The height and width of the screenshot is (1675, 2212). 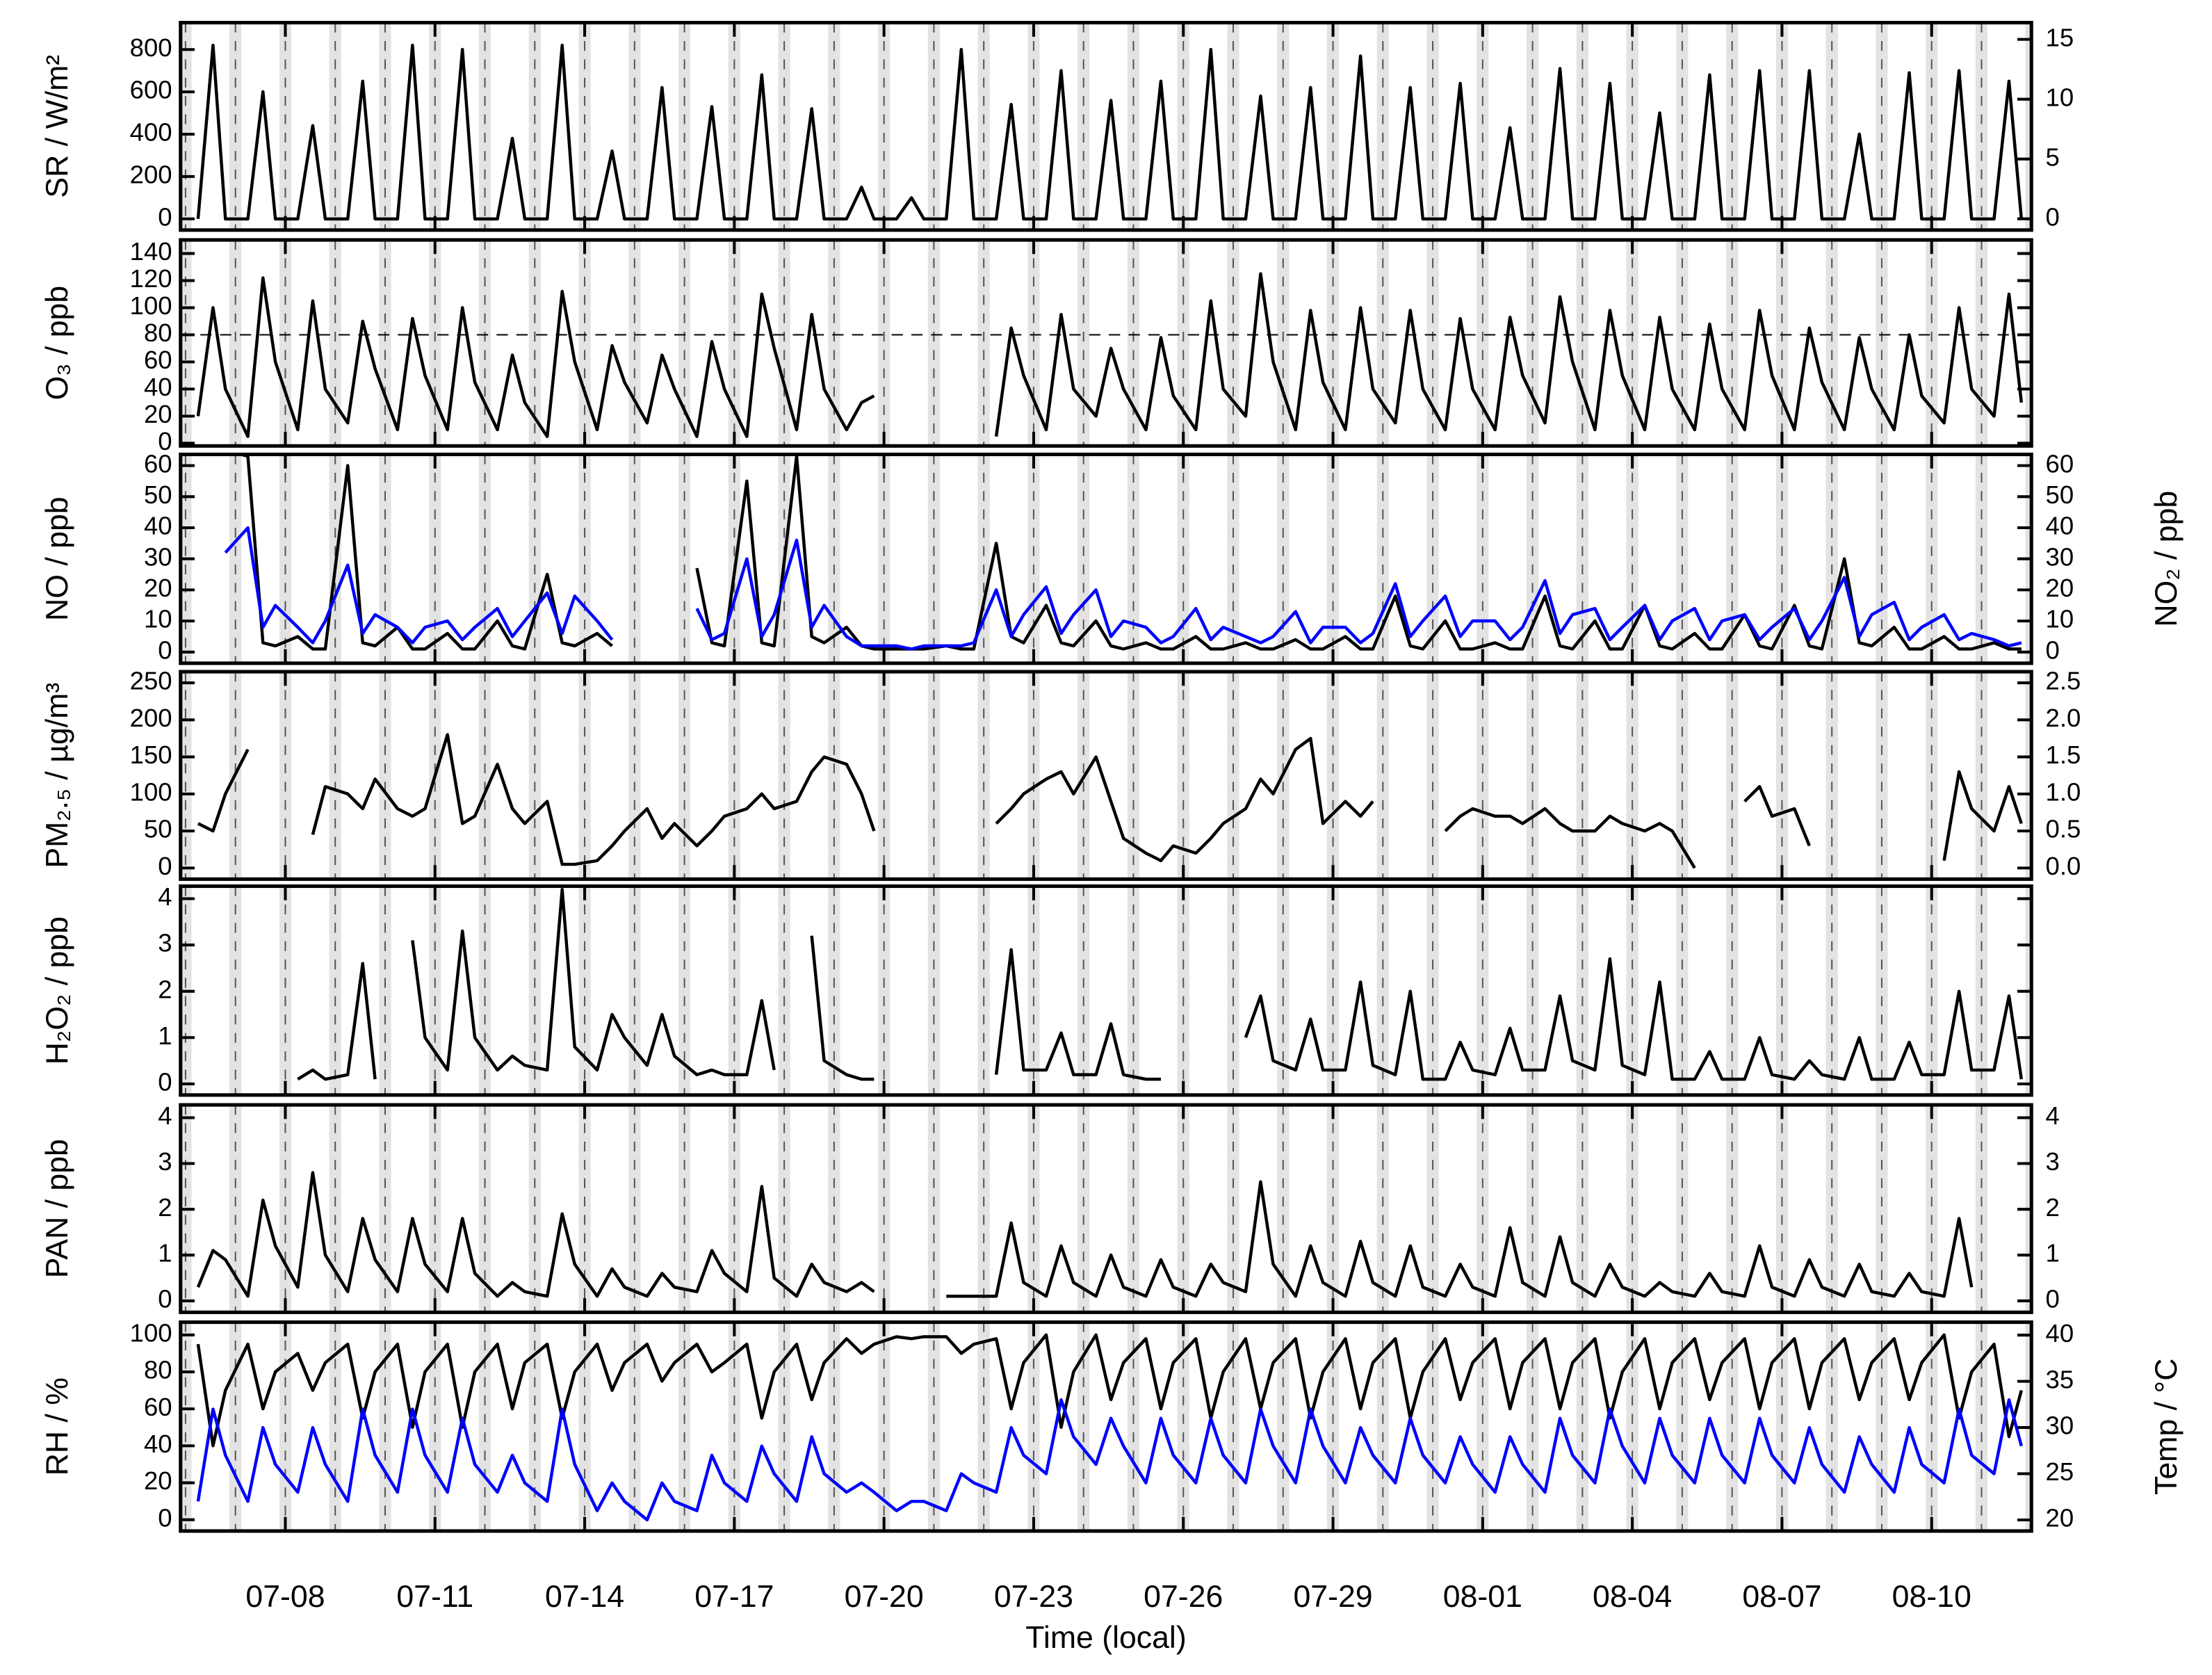 What do you see at coordinates (57, 1426) in the screenshot?
I see `y-axis-label: RH / %` at bounding box center [57, 1426].